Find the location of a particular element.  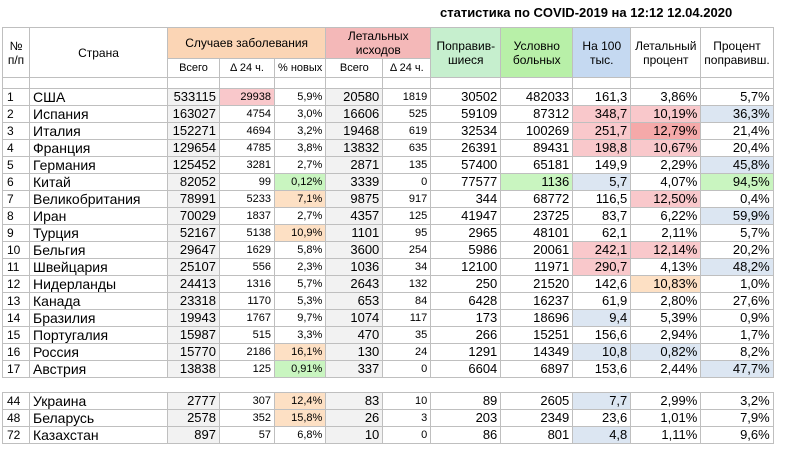

cell-deaths: 13832 is located at coordinates (354, 148).